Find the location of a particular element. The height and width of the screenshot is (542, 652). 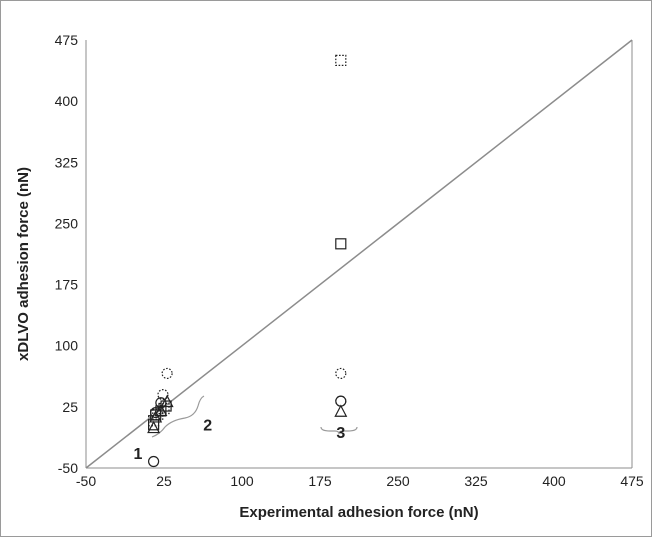

y-tick-label: 475 is located at coordinates (67, 40).